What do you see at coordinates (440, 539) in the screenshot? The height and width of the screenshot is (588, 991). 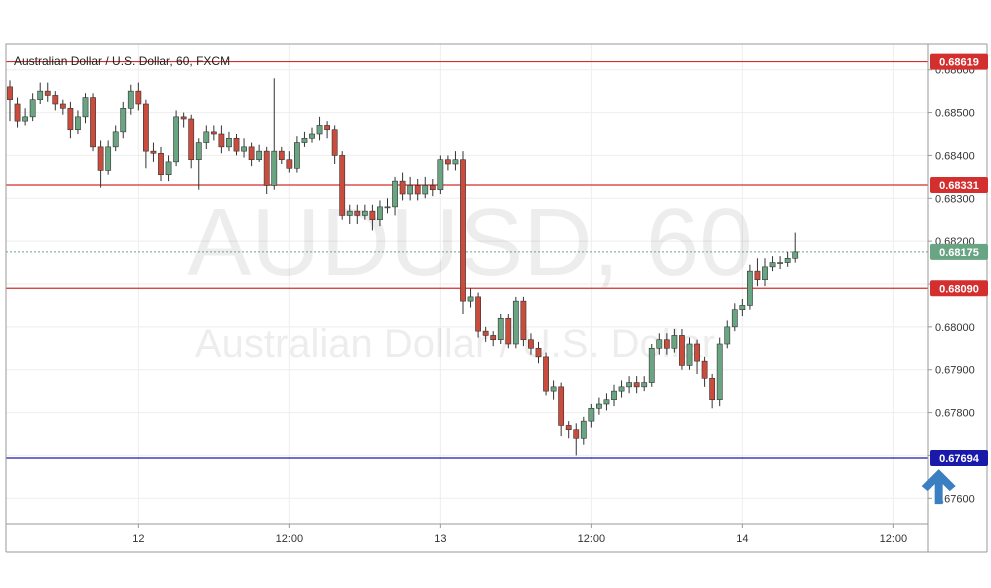 I see `x-tick-label: 13` at bounding box center [440, 539].